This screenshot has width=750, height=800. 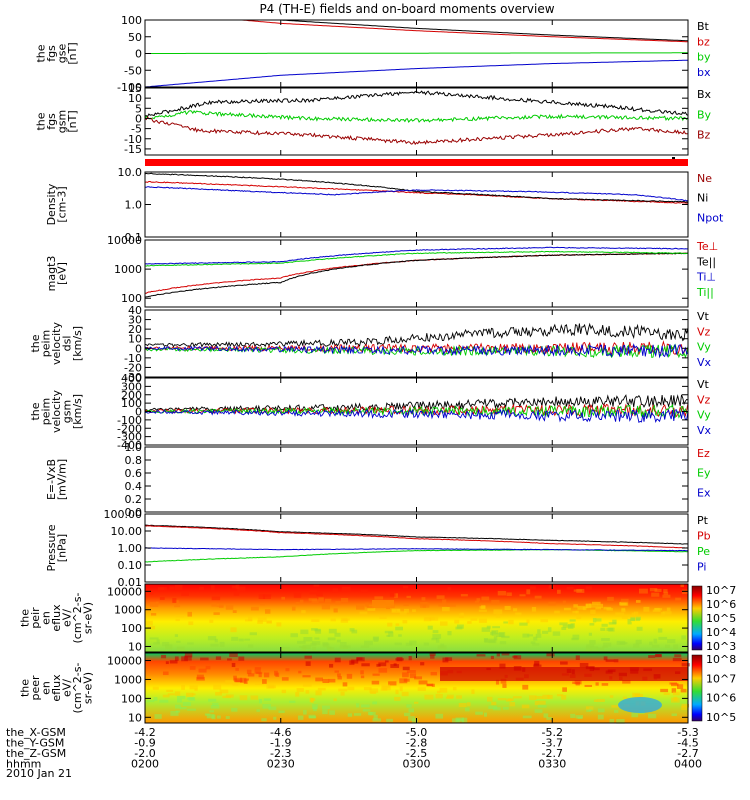 What do you see at coordinates (416, 73) in the screenshot?
I see `series-fgs_gse-bx` at bounding box center [416, 73].